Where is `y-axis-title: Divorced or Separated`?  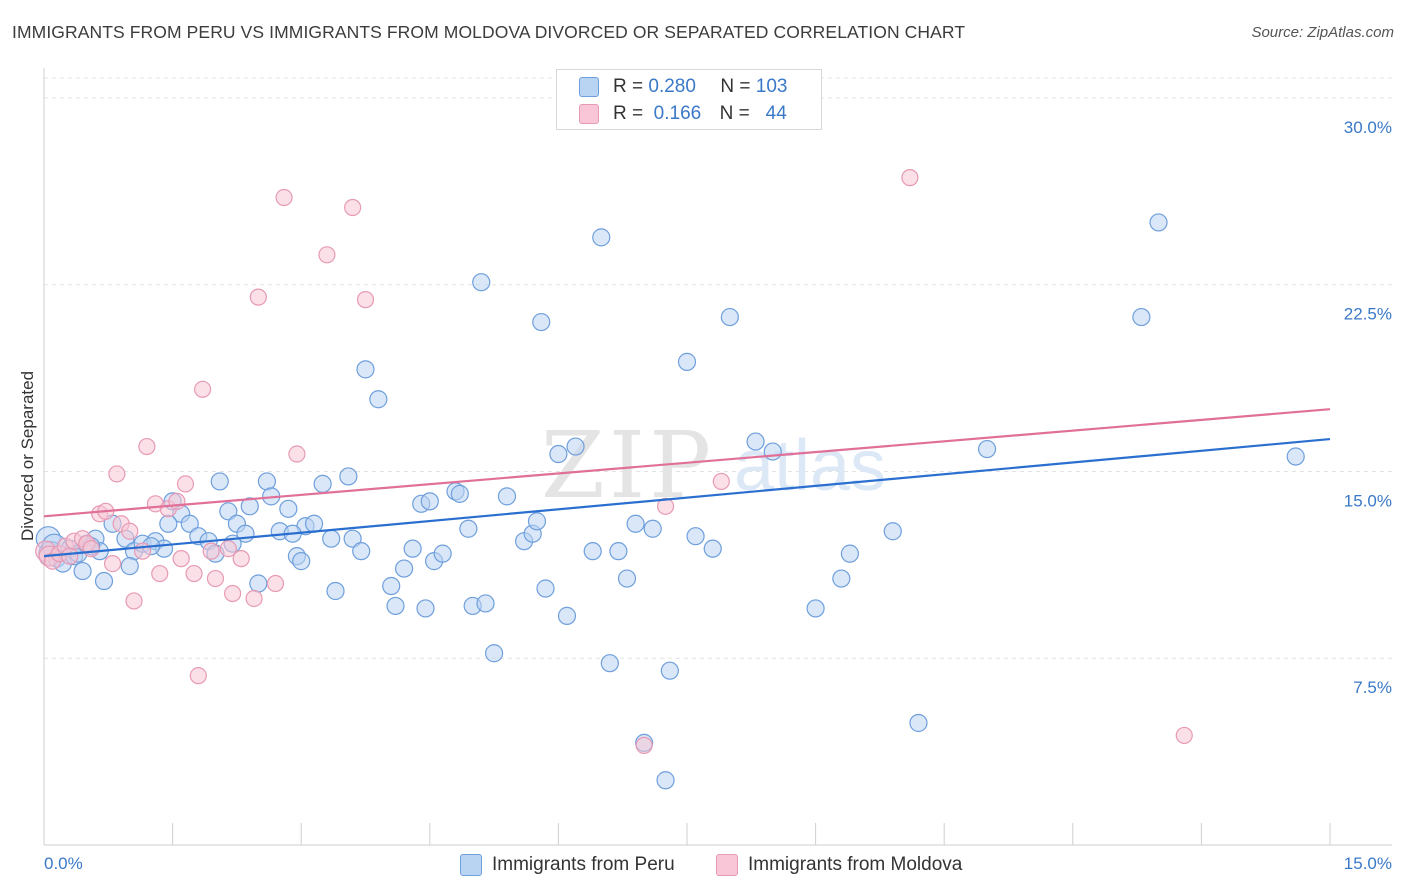 y-axis-title: Divorced or Separated is located at coordinates (27, 456).